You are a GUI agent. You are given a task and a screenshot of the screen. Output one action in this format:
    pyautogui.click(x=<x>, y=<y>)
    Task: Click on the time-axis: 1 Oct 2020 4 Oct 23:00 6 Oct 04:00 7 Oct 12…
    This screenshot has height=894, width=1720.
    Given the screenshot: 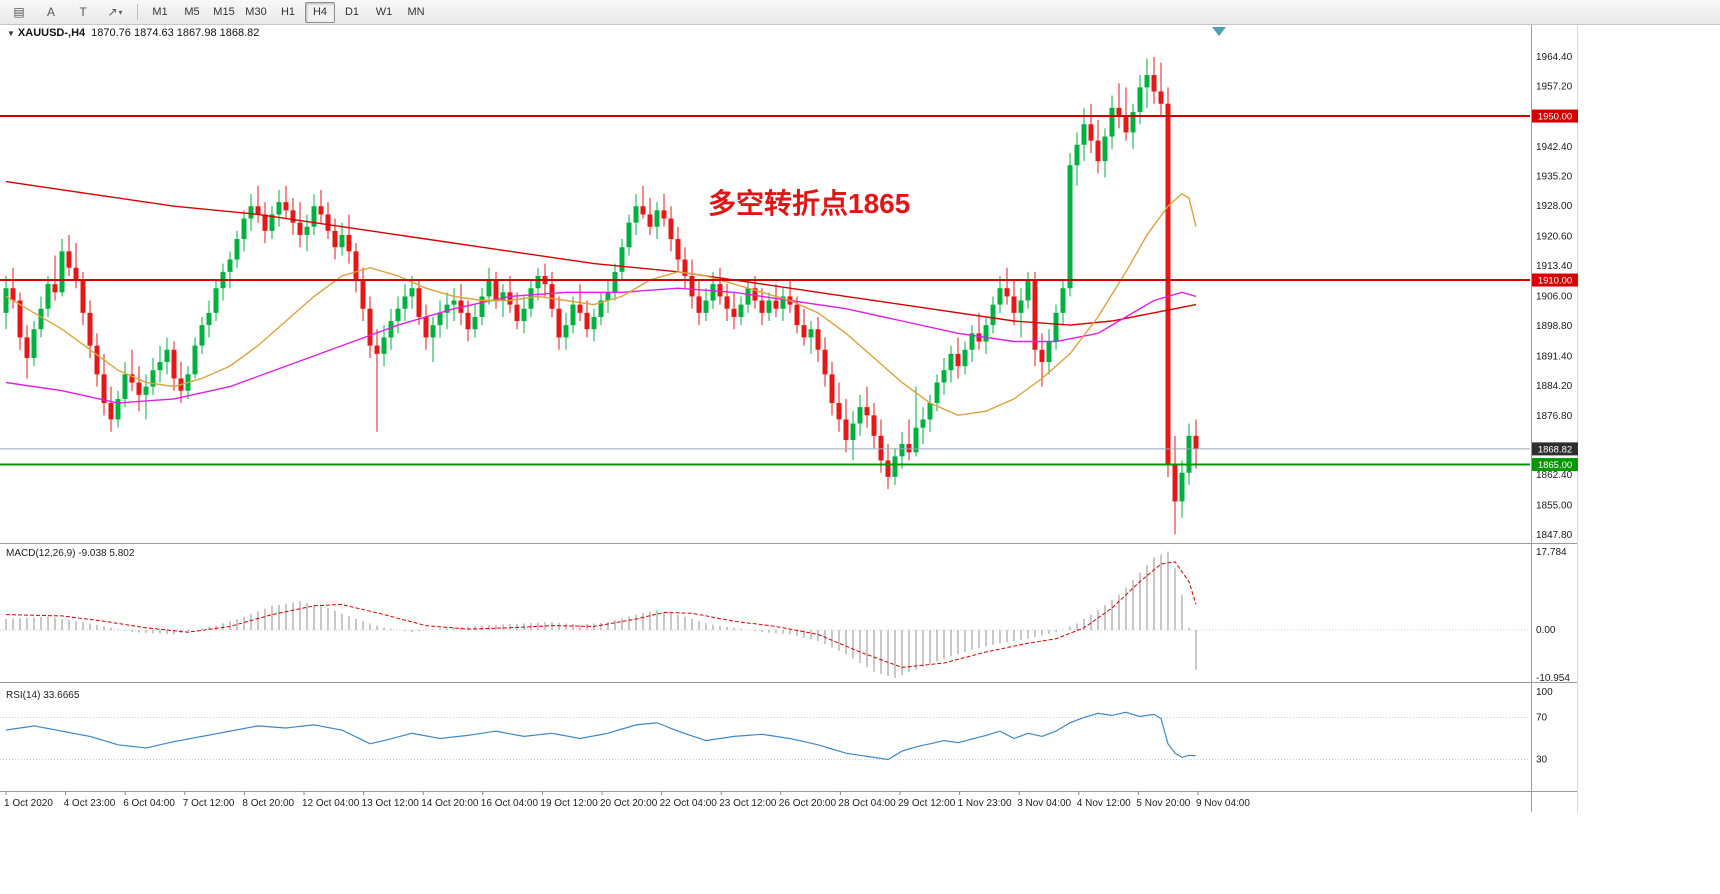 What is the action you would take?
    pyautogui.click(x=627, y=800)
    